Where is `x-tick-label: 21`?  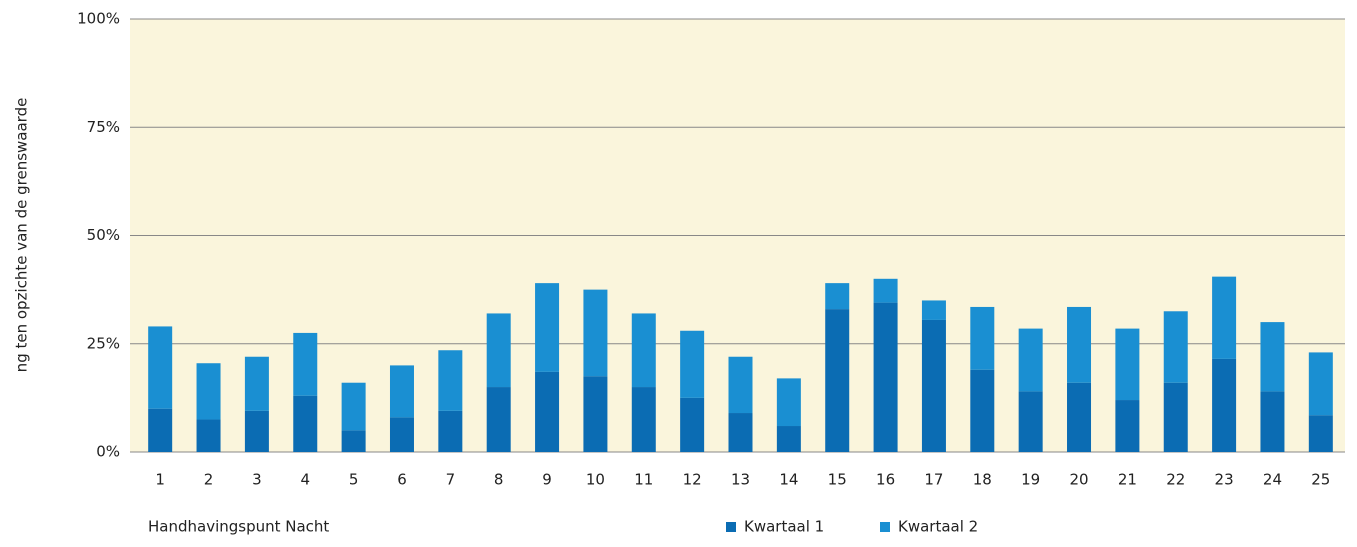
x-tick-label: 21 is located at coordinates (1127, 480).